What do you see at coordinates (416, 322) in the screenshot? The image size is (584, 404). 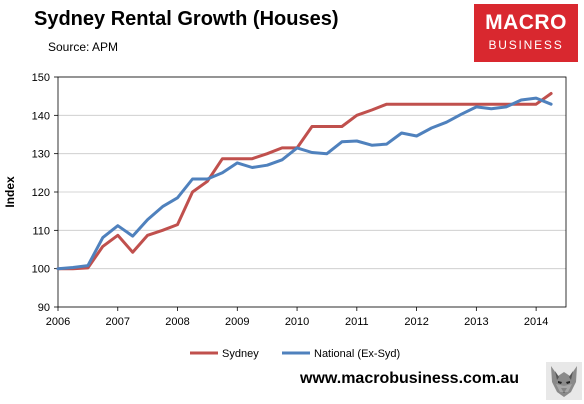 I see `x-tick-label: 2012` at bounding box center [416, 322].